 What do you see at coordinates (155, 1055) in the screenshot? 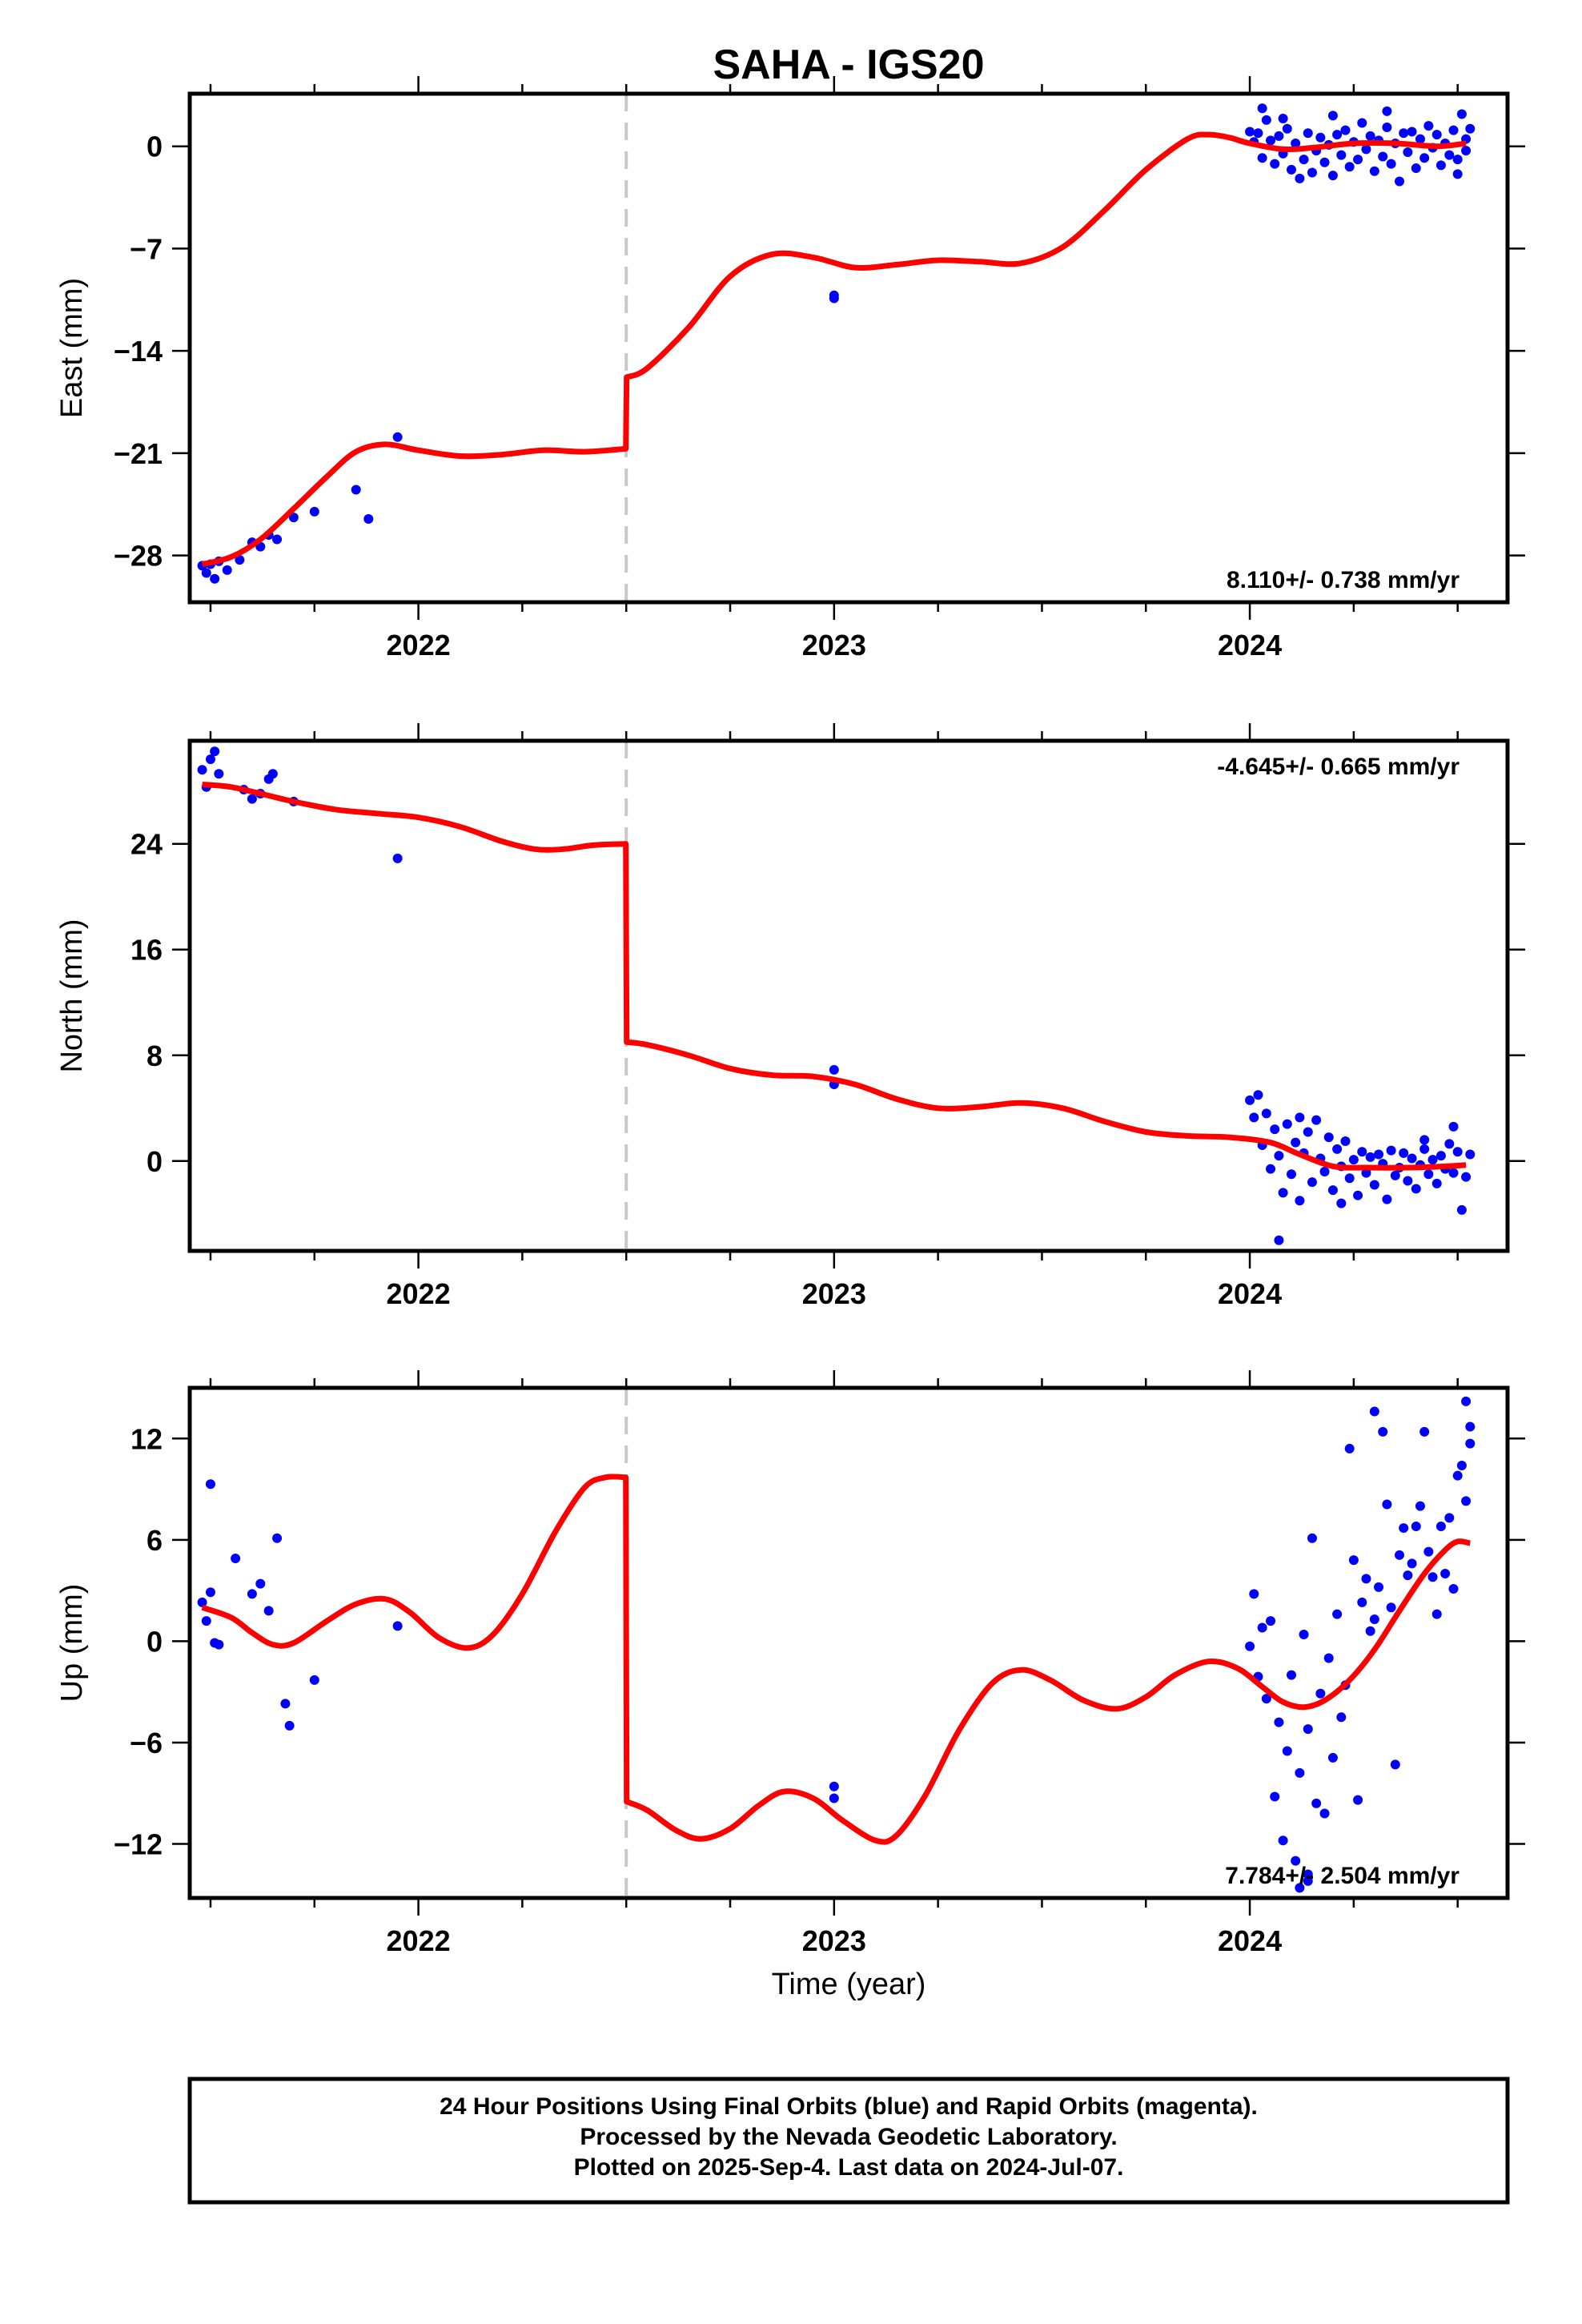
I see `y-tick-label: 8` at bounding box center [155, 1055].